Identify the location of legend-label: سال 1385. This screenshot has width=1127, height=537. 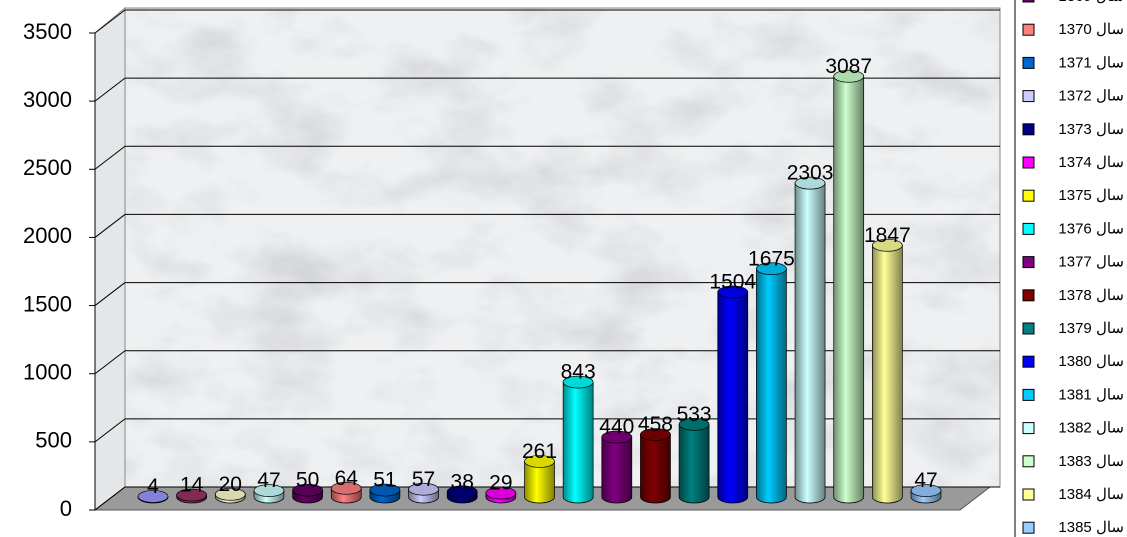
(1091, 527).